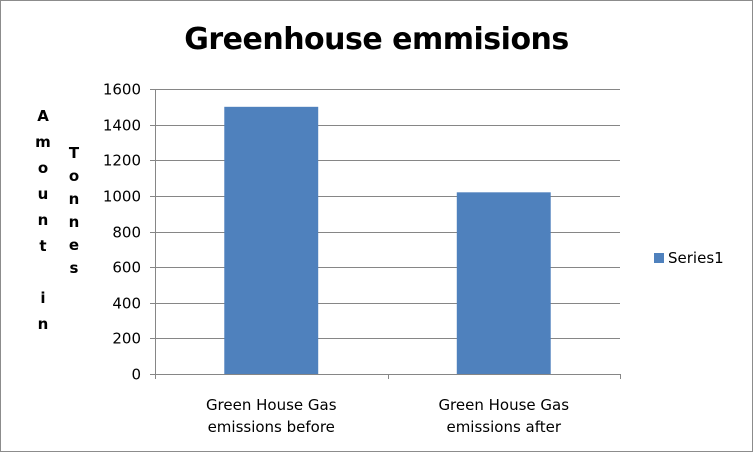 This screenshot has height=452, width=753. What do you see at coordinates (126, 339) in the screenshot?
I see `y-tick-label: 200` at bounding box center [126, 339].